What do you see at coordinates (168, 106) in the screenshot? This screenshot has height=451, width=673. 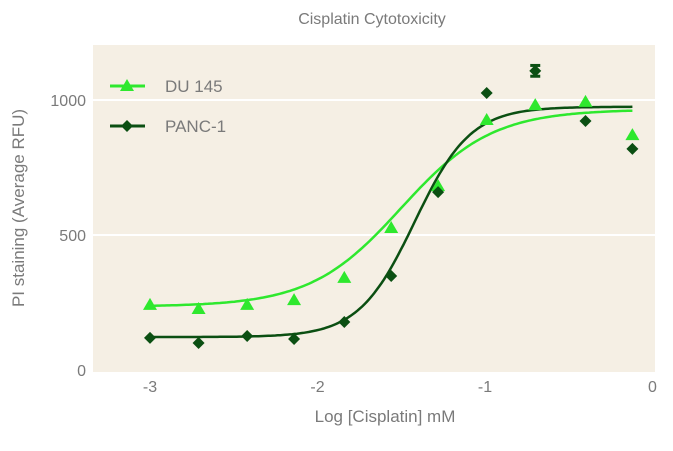 I see `legend: DU 145 PANC-1` at bounding box center [168, 106].